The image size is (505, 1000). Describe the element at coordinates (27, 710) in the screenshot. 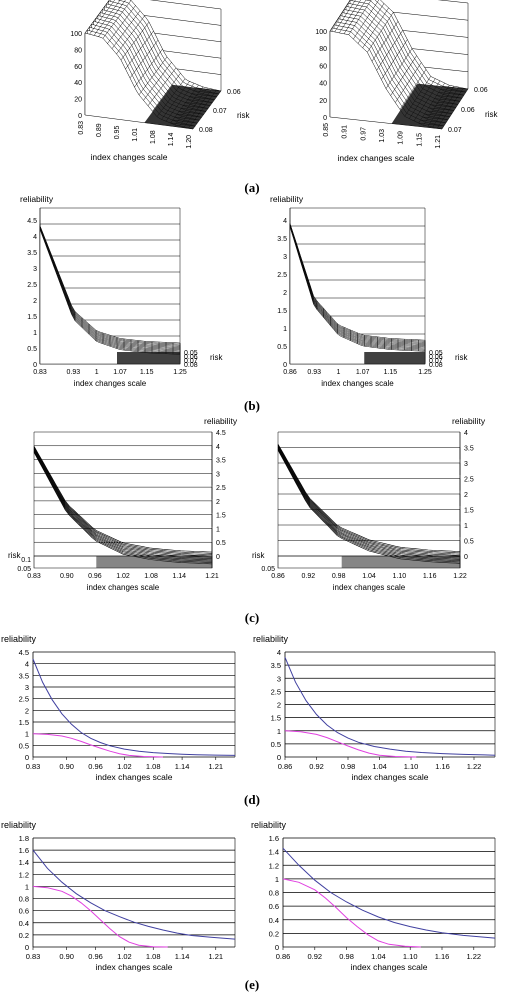

I see `y-tick-label: 2` at that location.